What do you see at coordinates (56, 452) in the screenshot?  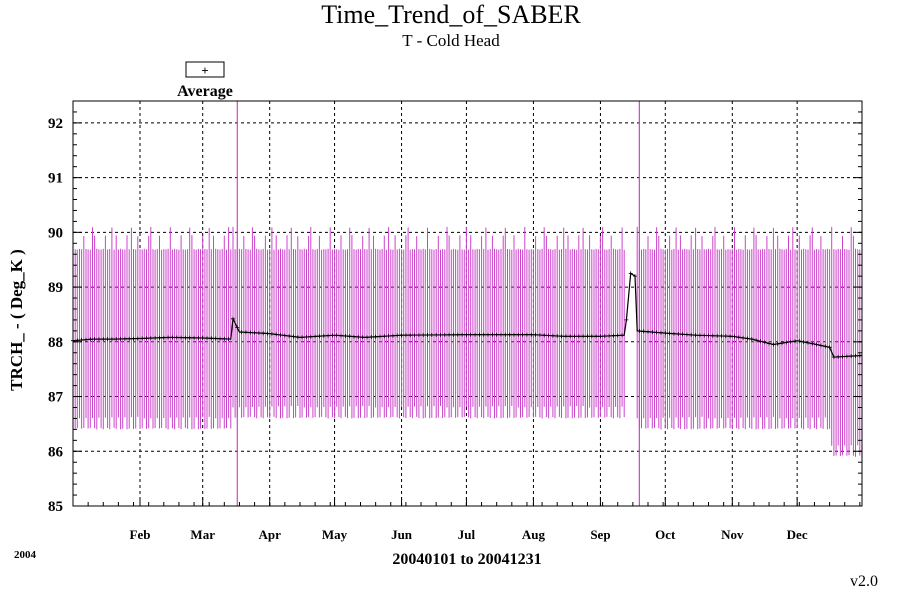 I see `y-tick-label: 86` at bounding box center [56, 452].